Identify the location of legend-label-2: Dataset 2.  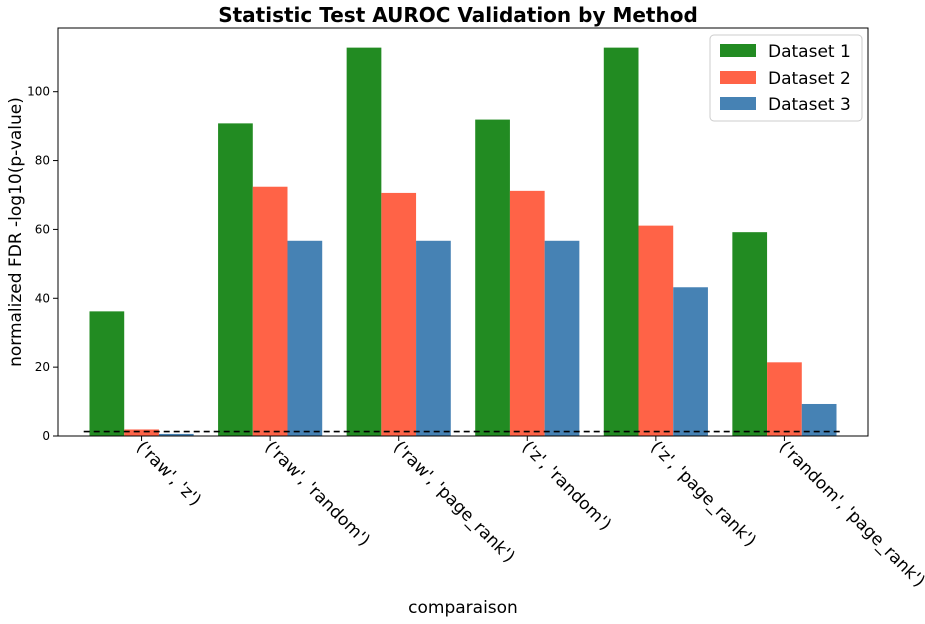
(809, 79).